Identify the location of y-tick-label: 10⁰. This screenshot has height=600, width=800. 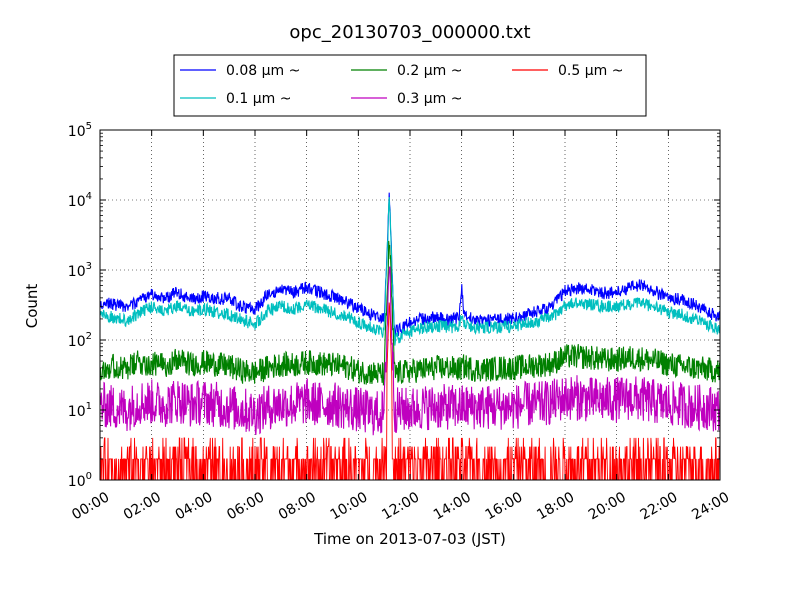
(80, 480).